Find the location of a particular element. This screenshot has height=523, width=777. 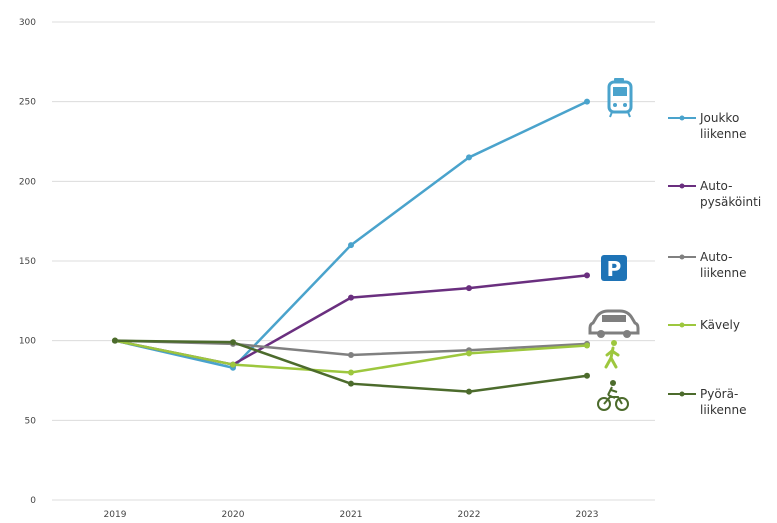

svg-text: P is located at coordinates (614, 269).